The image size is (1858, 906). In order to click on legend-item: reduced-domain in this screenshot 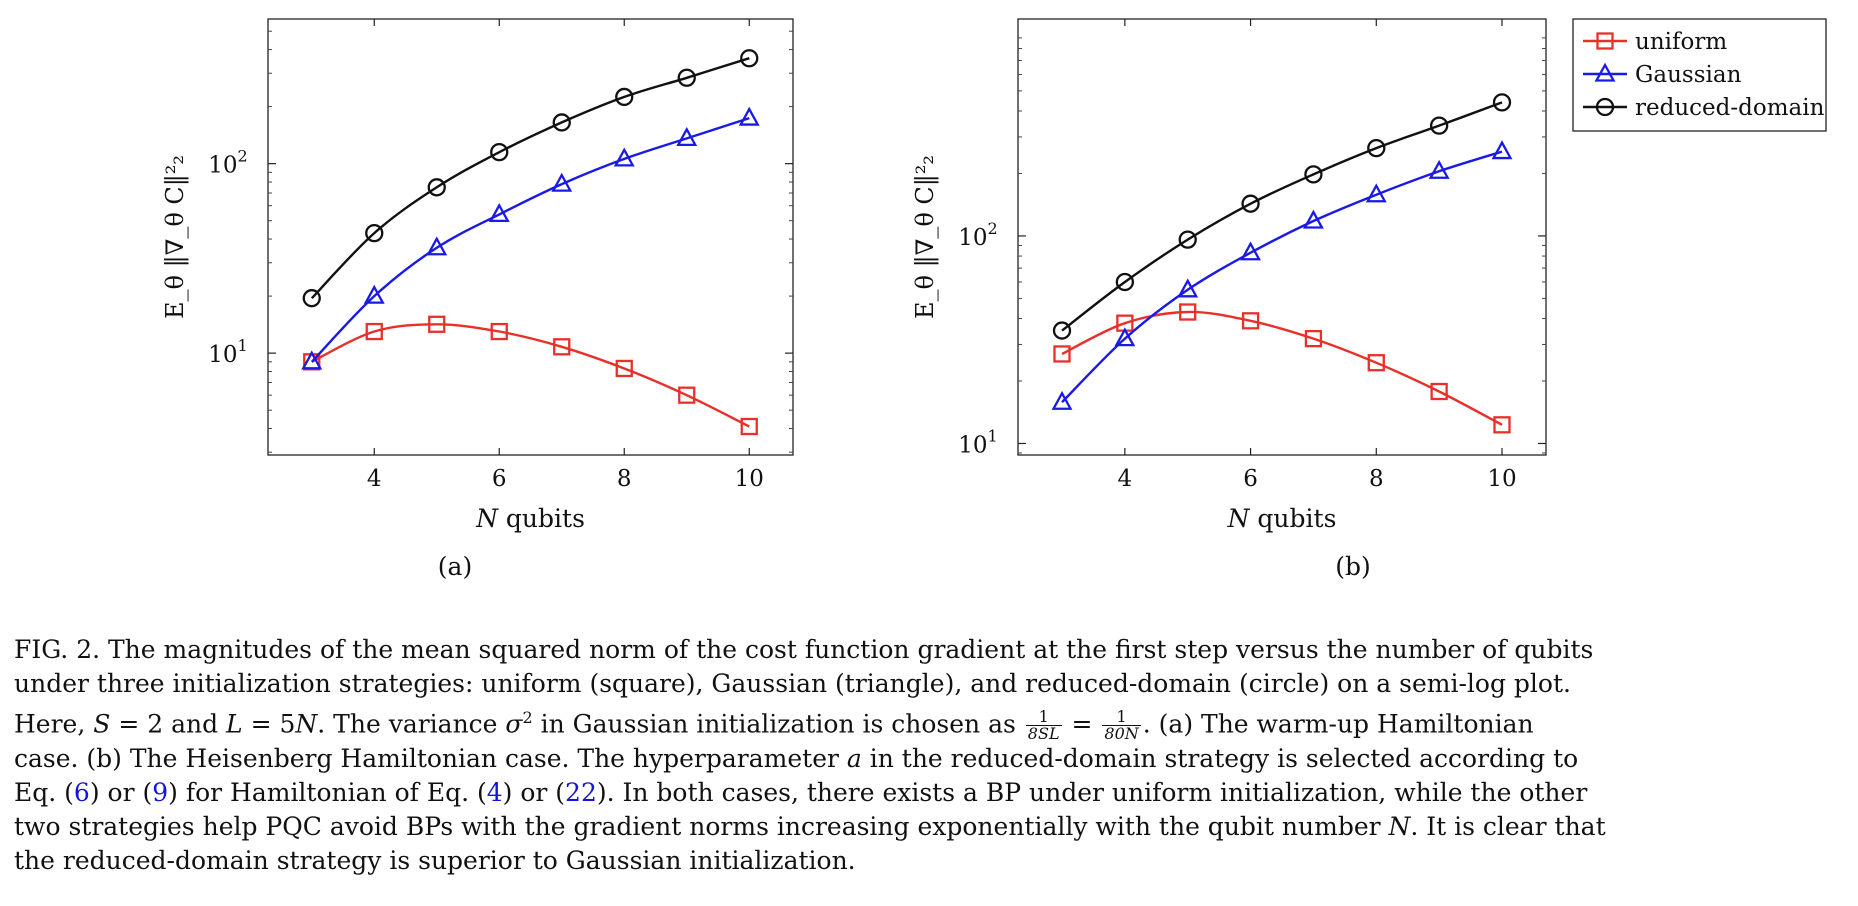, I will do `click(1704, 108)`.